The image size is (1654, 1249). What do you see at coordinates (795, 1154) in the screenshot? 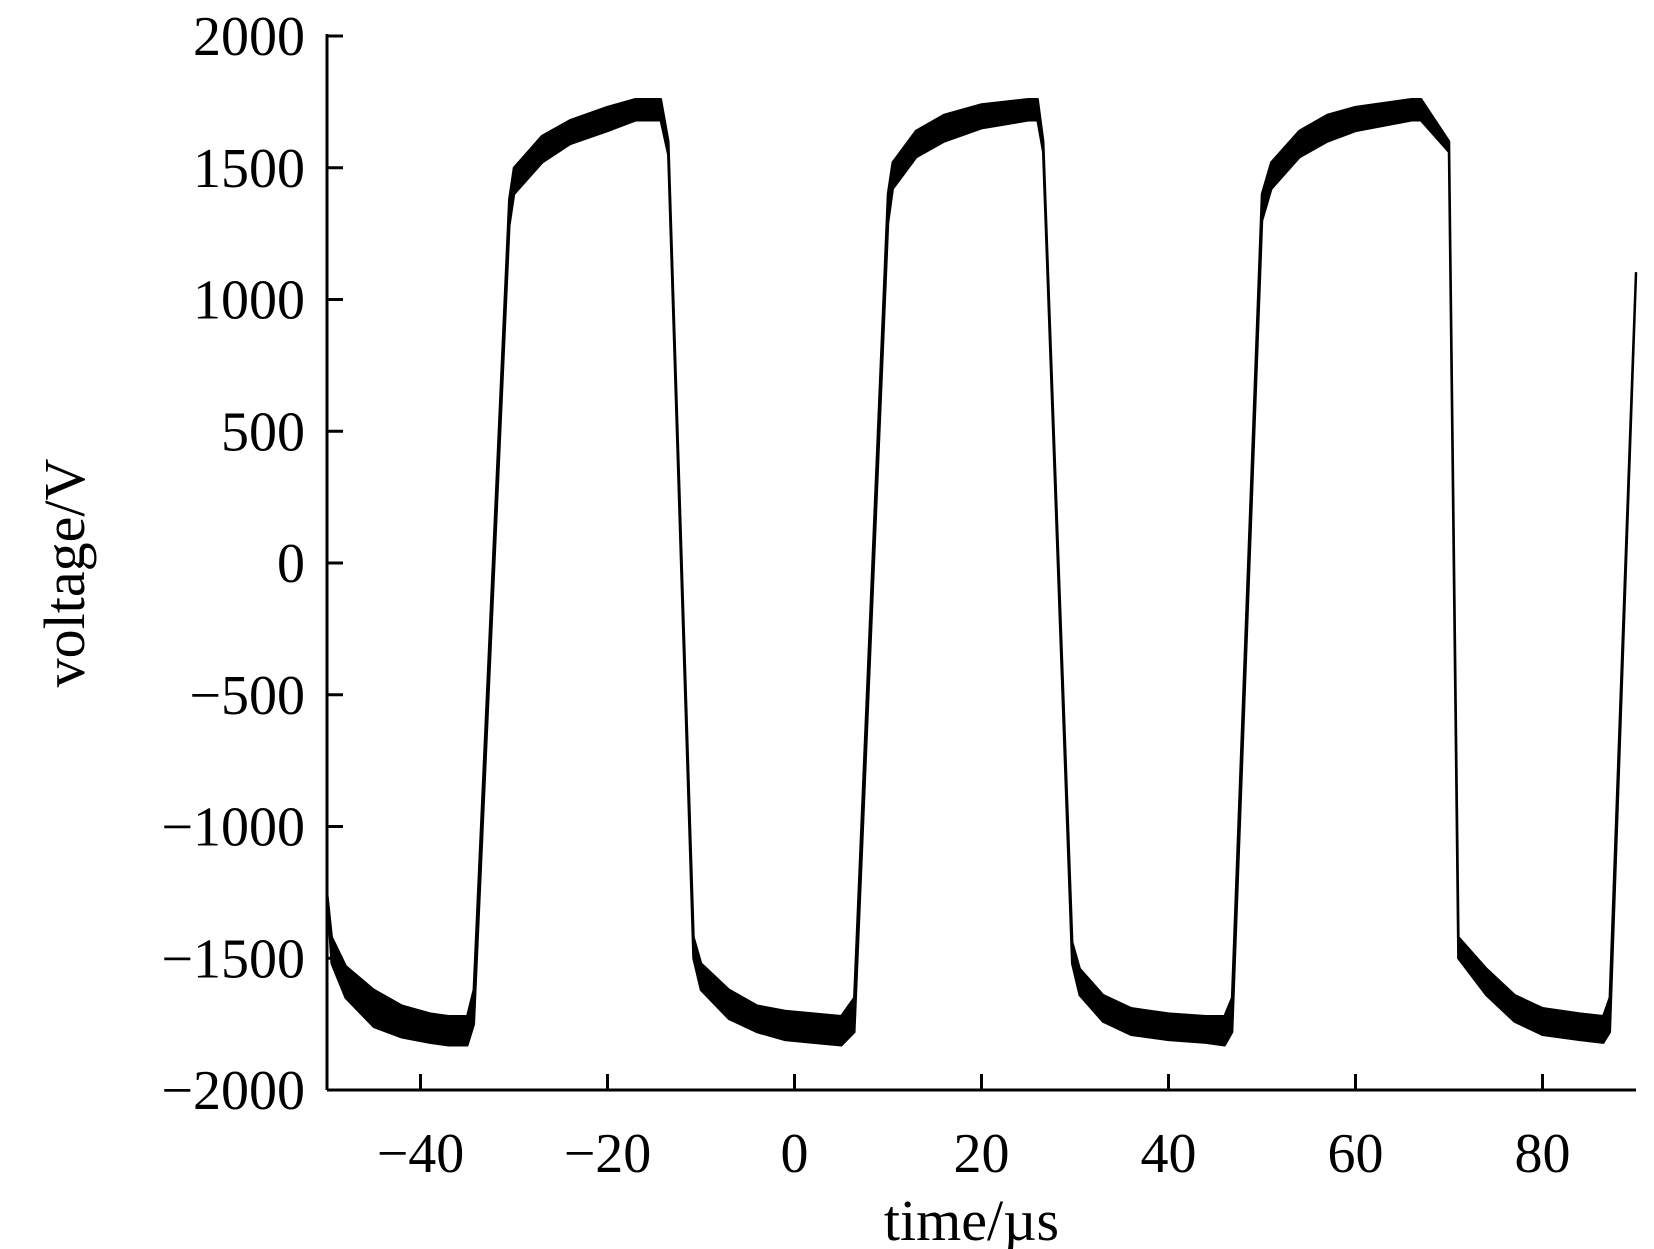
I see `x-tick-label: 0` at bounding box center [795, 1154].